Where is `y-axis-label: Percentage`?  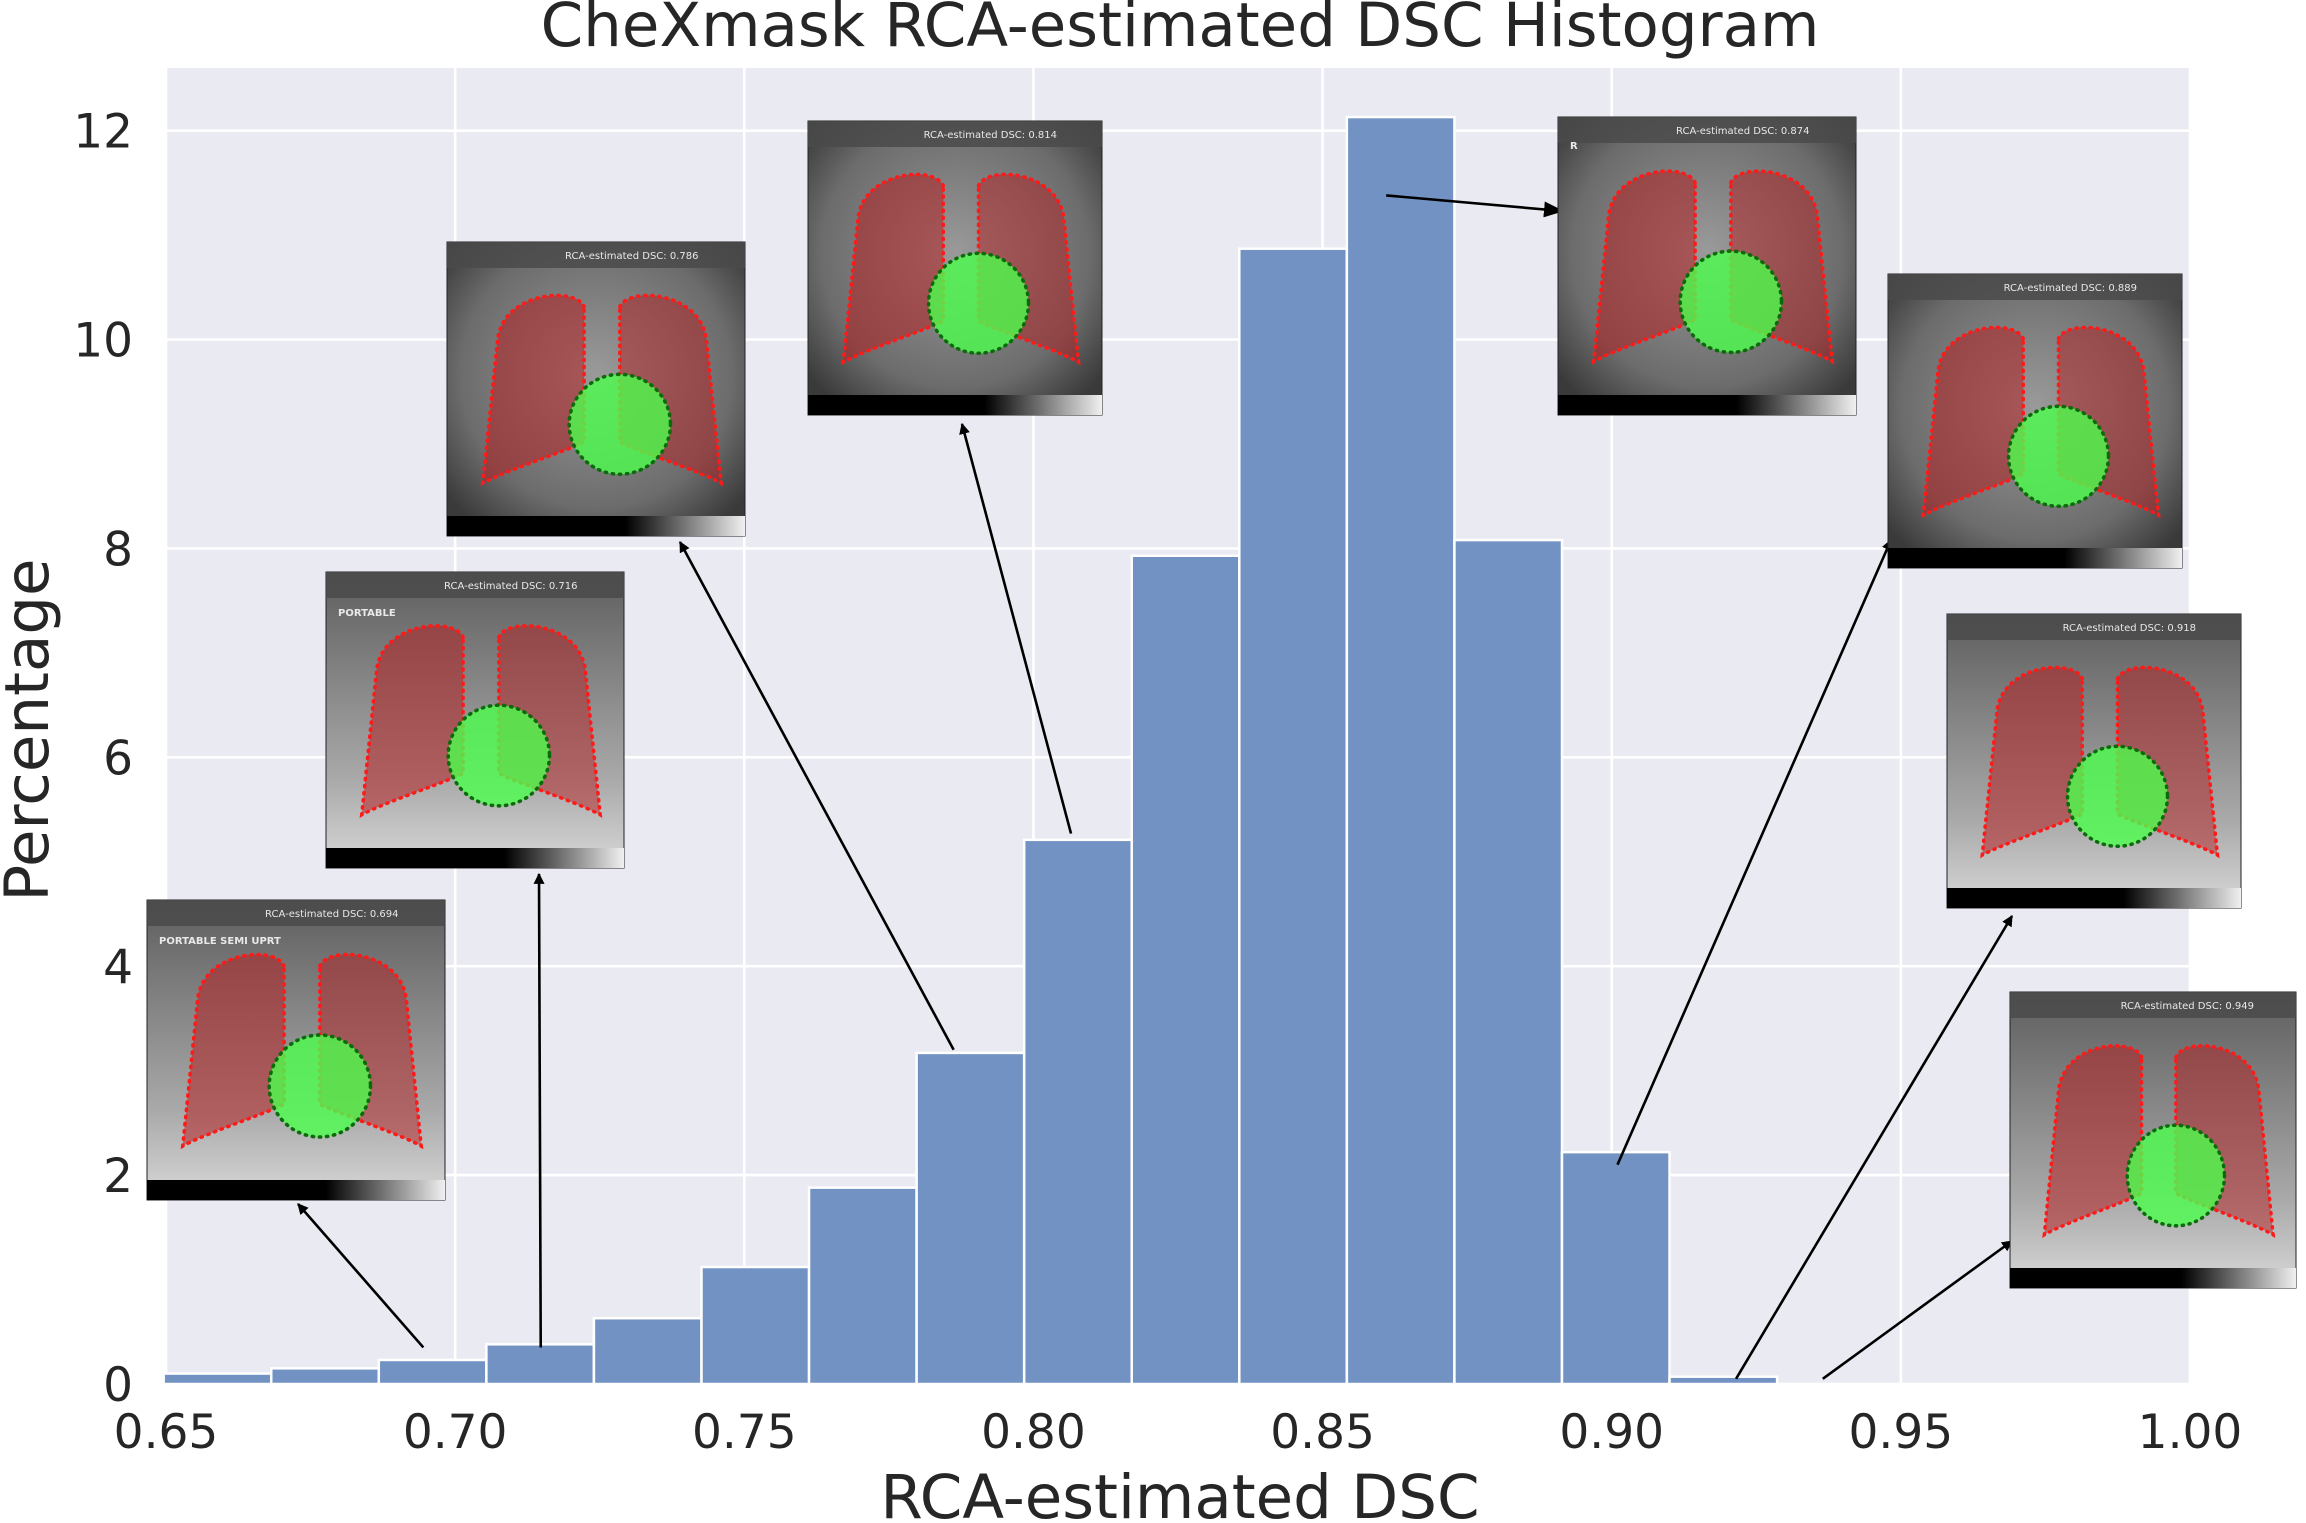
y-axis-label: Percentage is located at coordinates (31, 729).